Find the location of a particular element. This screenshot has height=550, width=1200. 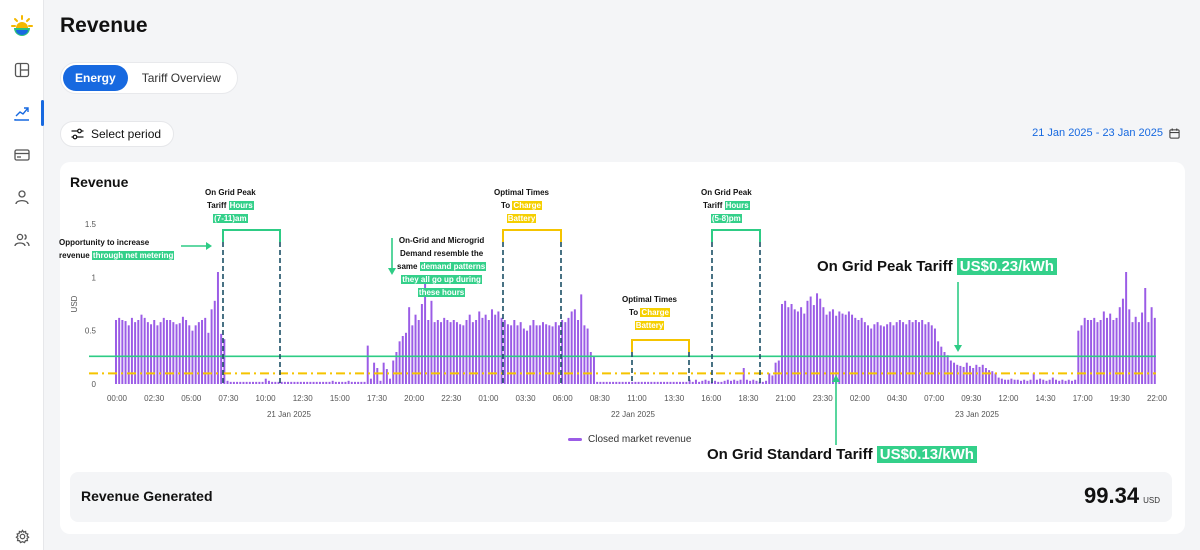

annotation-highlight: US$0.23/kWh is located at coordinates (1006, 266).